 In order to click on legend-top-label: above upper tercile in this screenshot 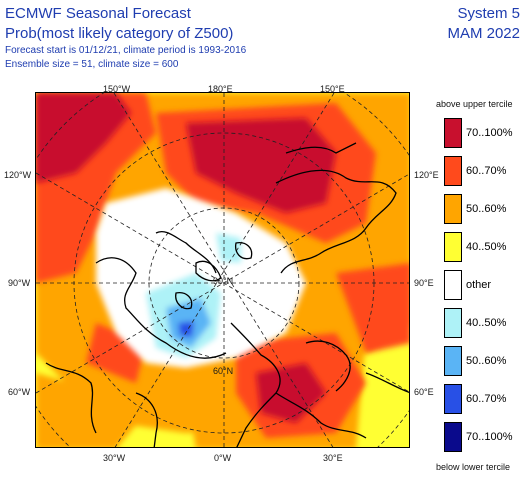, I will do `click(474, 104)`.